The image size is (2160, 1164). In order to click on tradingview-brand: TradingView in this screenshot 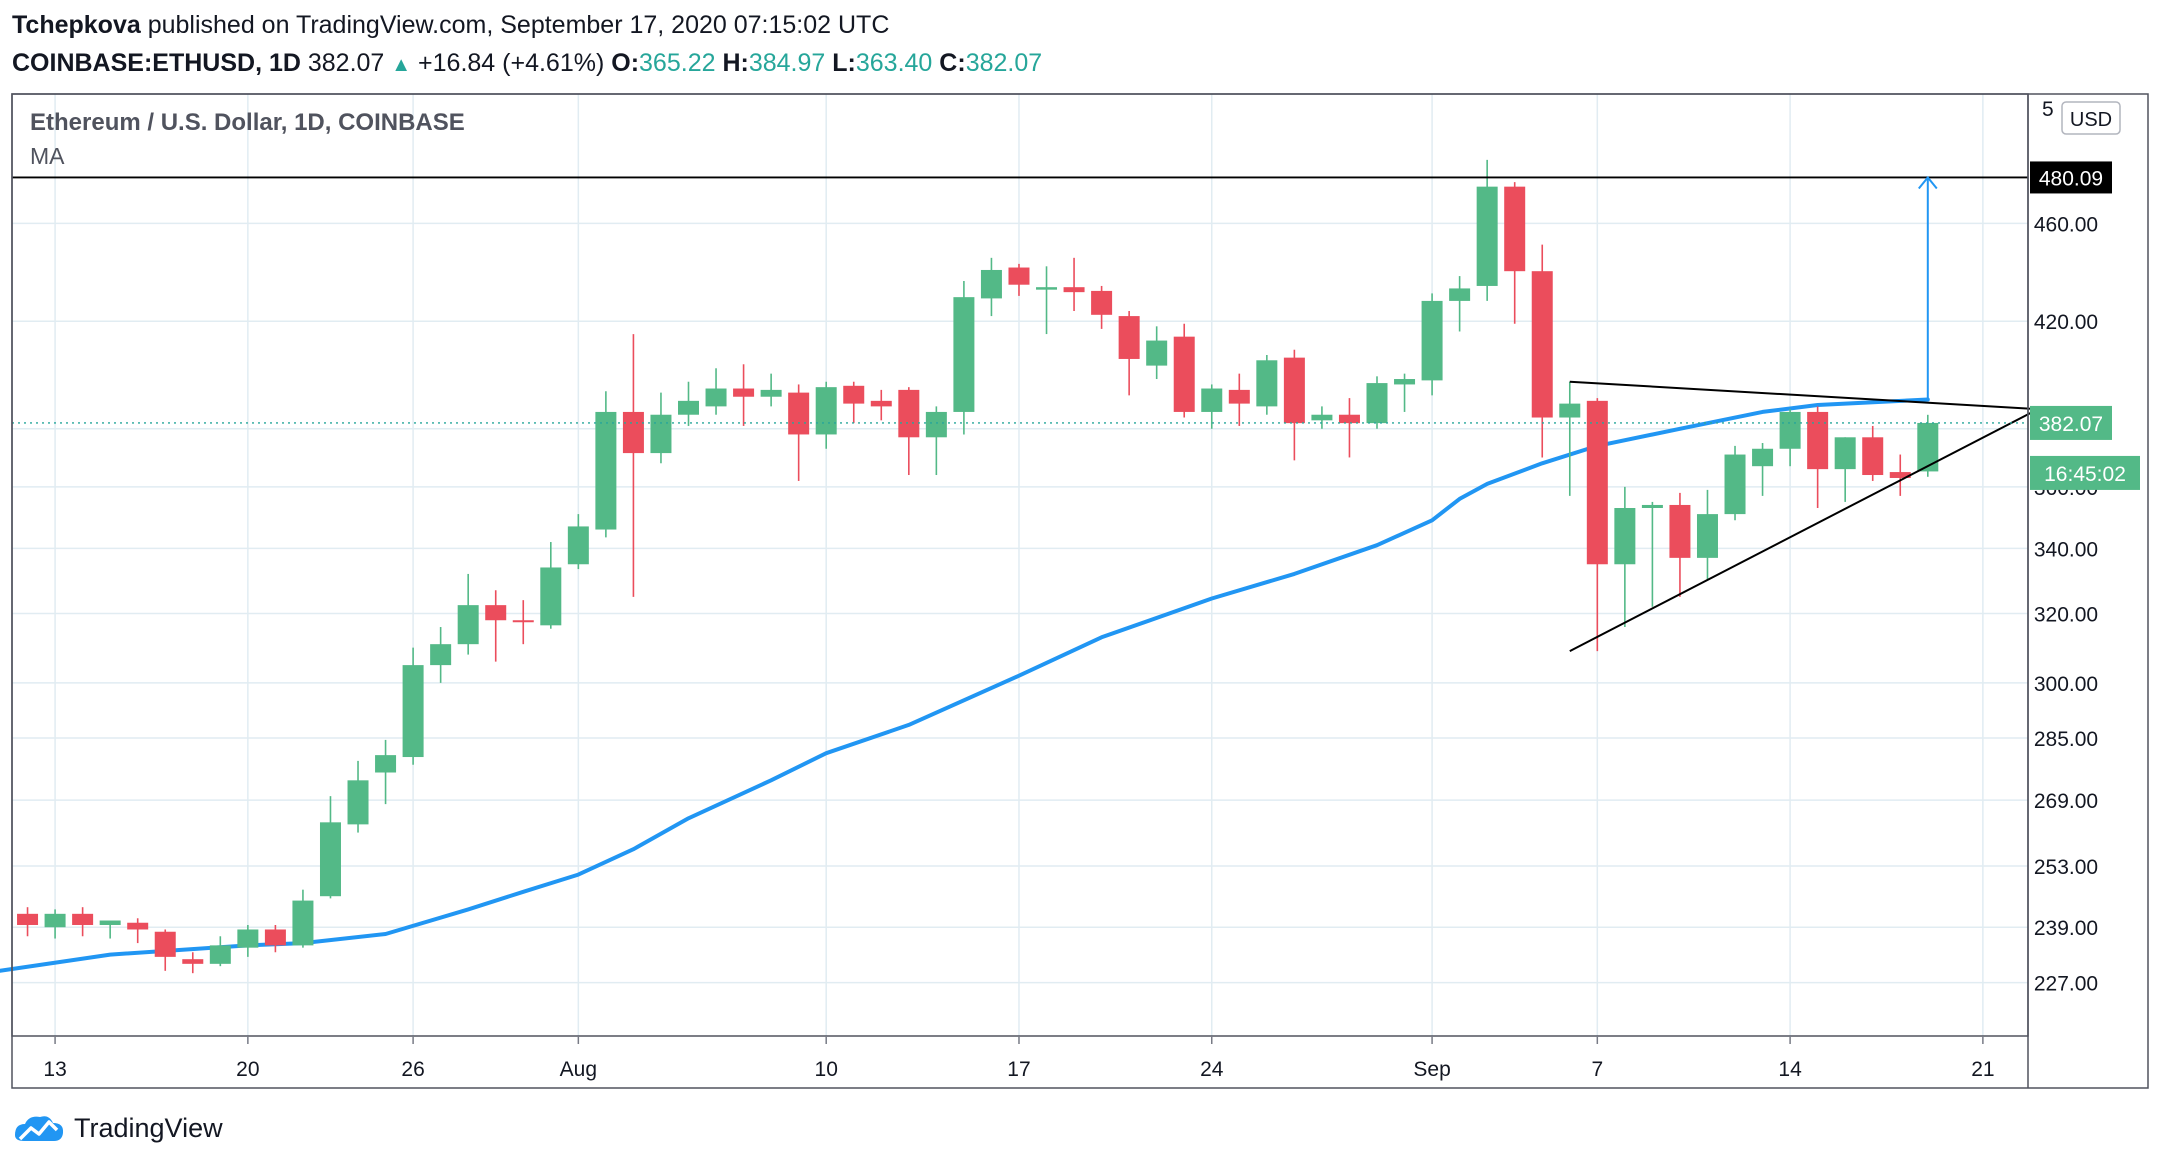, I will do `click(148, 1127)`.